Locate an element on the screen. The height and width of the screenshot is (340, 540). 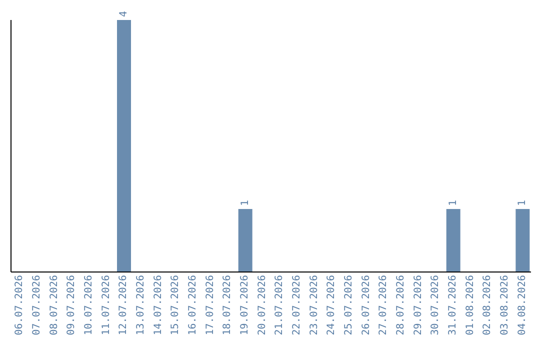
x-tick-label: 29.07.2026 is located at coordinates (418, 305).